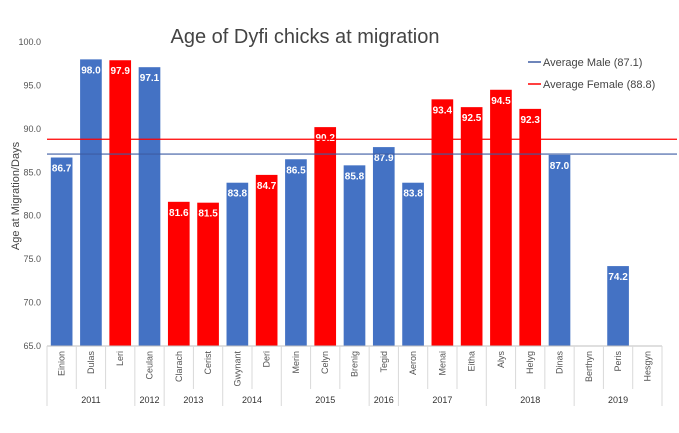 This screenshot has width=679, height=433. Describe the element at coordinates (325, 400) in the screenshot. I see `year-label: 2015` at that location.